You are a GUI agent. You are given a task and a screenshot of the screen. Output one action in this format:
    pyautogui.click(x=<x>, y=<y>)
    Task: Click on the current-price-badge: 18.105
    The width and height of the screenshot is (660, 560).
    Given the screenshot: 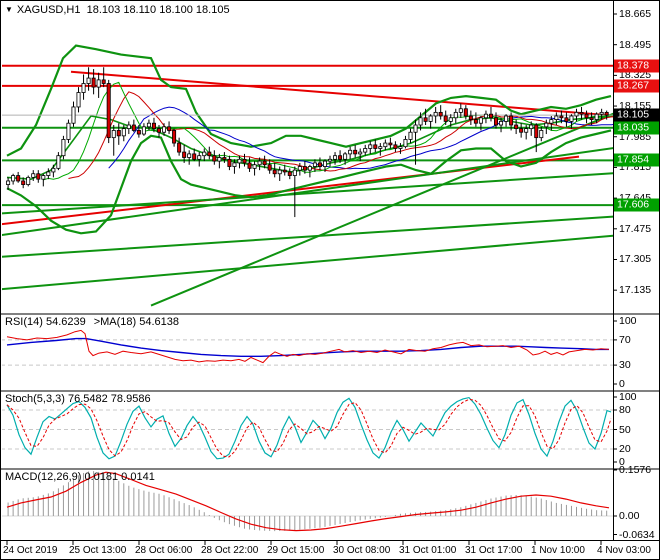 What is the action you would take?
    pyautogui.click(x=636, y=115)
    